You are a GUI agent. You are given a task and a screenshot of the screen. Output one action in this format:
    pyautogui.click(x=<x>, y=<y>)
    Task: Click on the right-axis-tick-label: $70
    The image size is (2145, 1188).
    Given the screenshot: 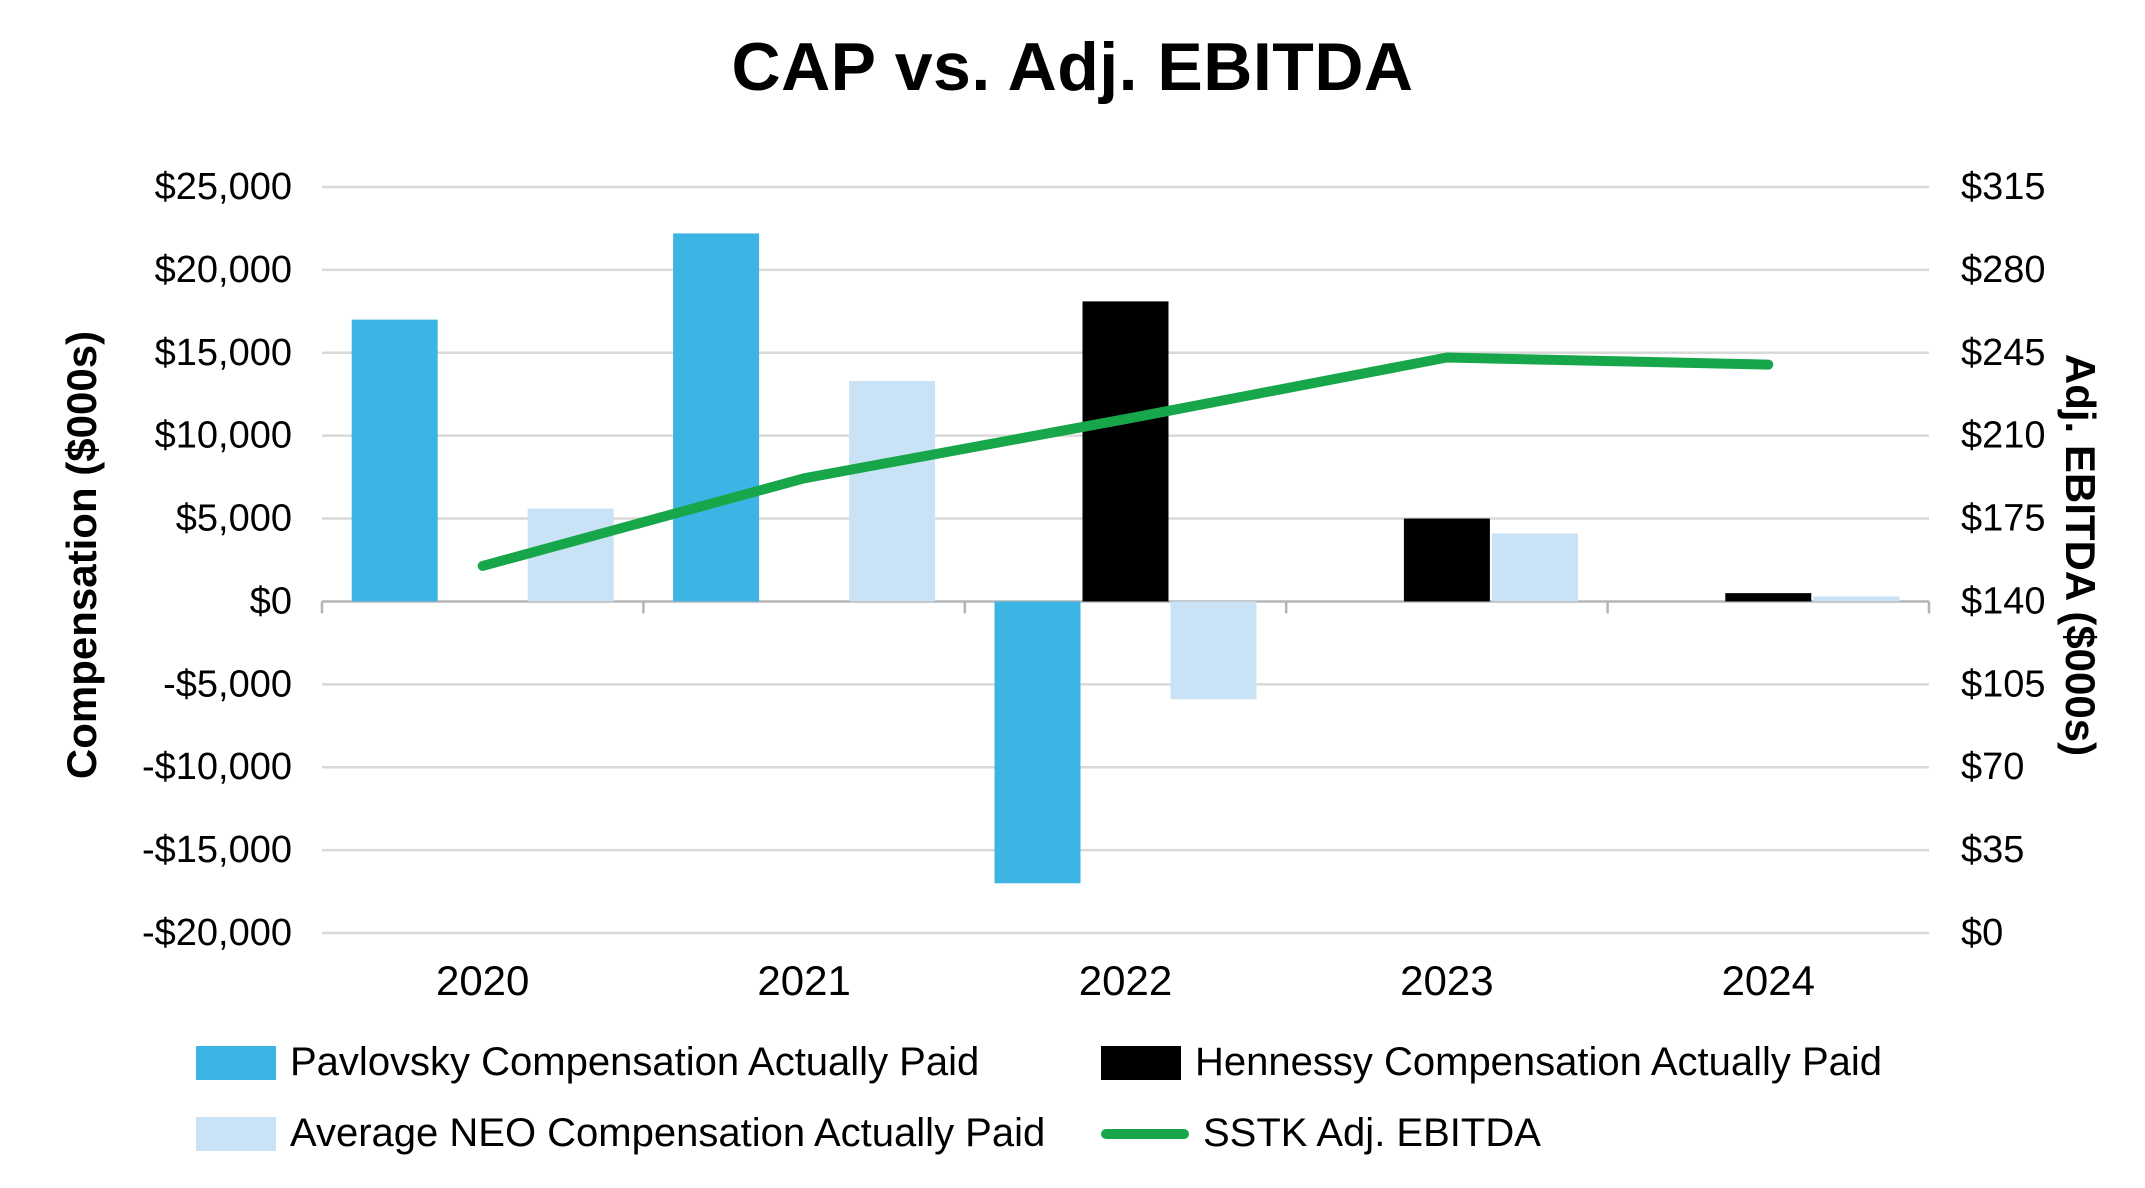 What is the action you would take?
    pyautogui.click(x=1992, y=767)
    